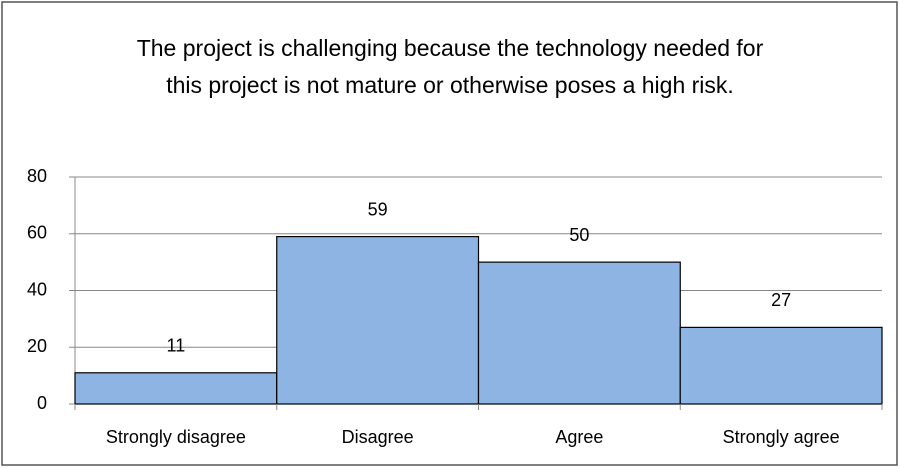 This screenshot has height=468, width=900. What do you see at coordinates (781, 437) in the screenshot?
I see `x-tick-label: Strongly agree` at bounding box center [781, 437].